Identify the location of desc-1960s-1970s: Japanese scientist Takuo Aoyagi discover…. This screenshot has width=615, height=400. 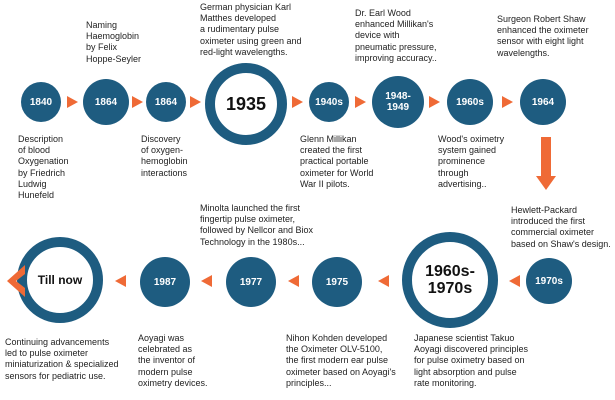
(471, 360).